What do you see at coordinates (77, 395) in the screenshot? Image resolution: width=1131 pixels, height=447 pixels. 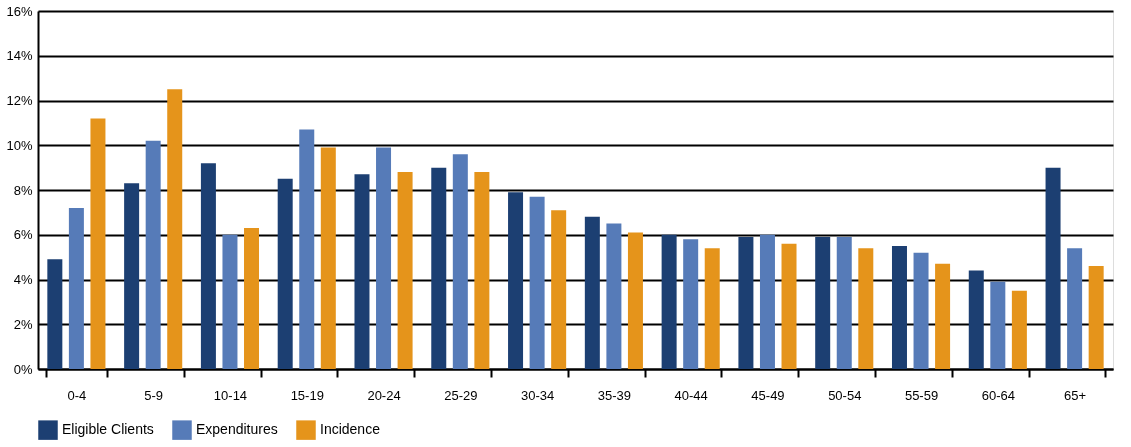 I see `x-tick-label: 0-4` at bounding box center [77, 395].